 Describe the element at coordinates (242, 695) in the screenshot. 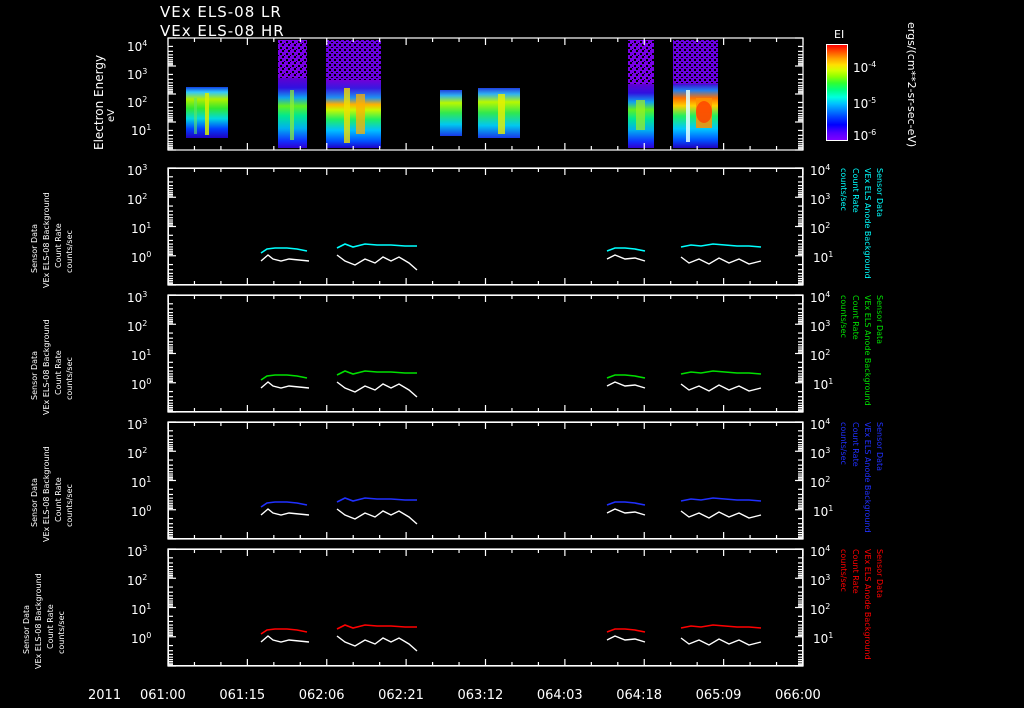

I see `xaxis-tick-061-15: 061:15` at that location.